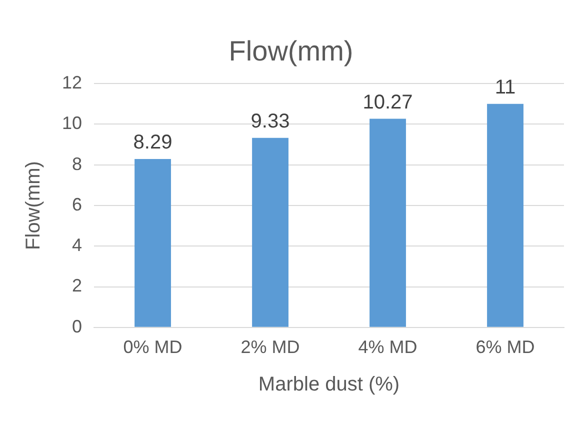 The image size is (584, 429). I want to click on x-tick-label: 6% MD, so click(505, 347).